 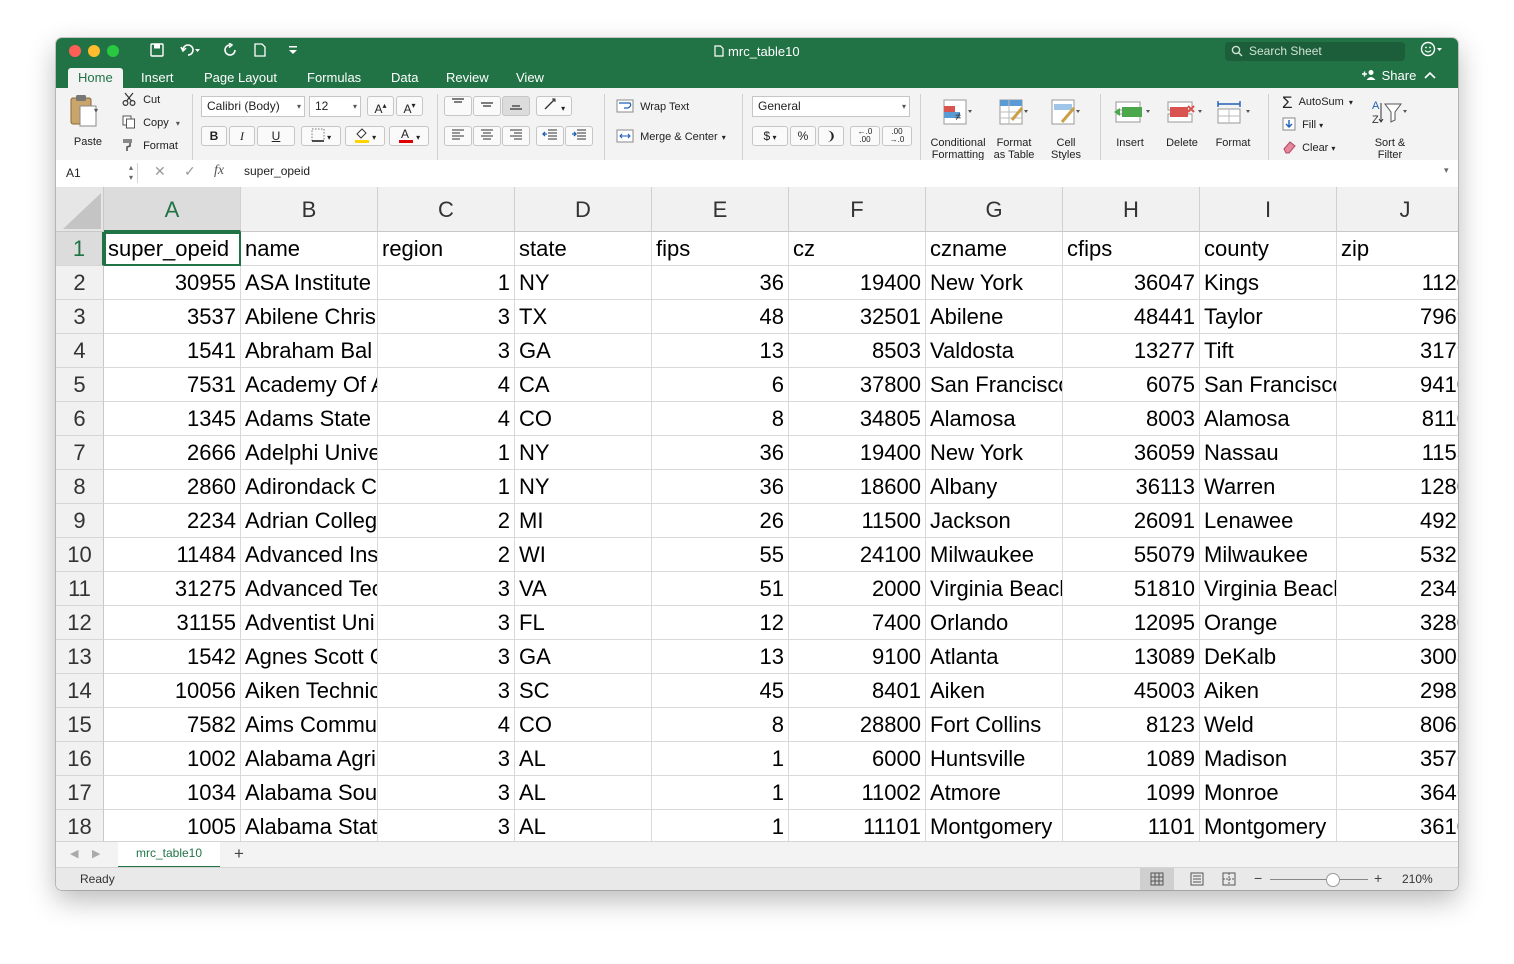 What do you see at coordinates (160, 171) in the screenshot?
I see `cancel-entry-icon: ✕` at bounding box center [160, 171].